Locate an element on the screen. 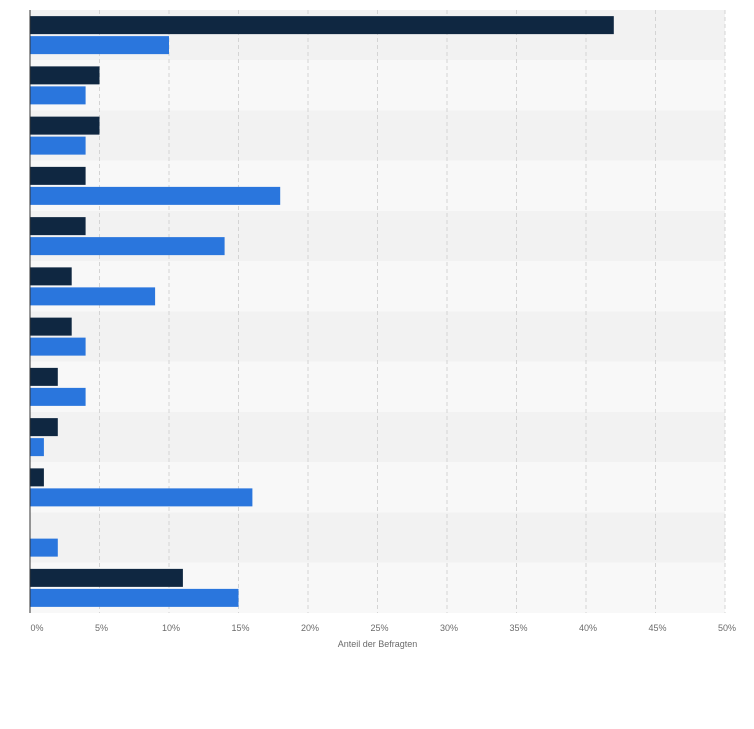 The image size is (754, 729). bar-row10-series2 is located at coordinates (141, 497).